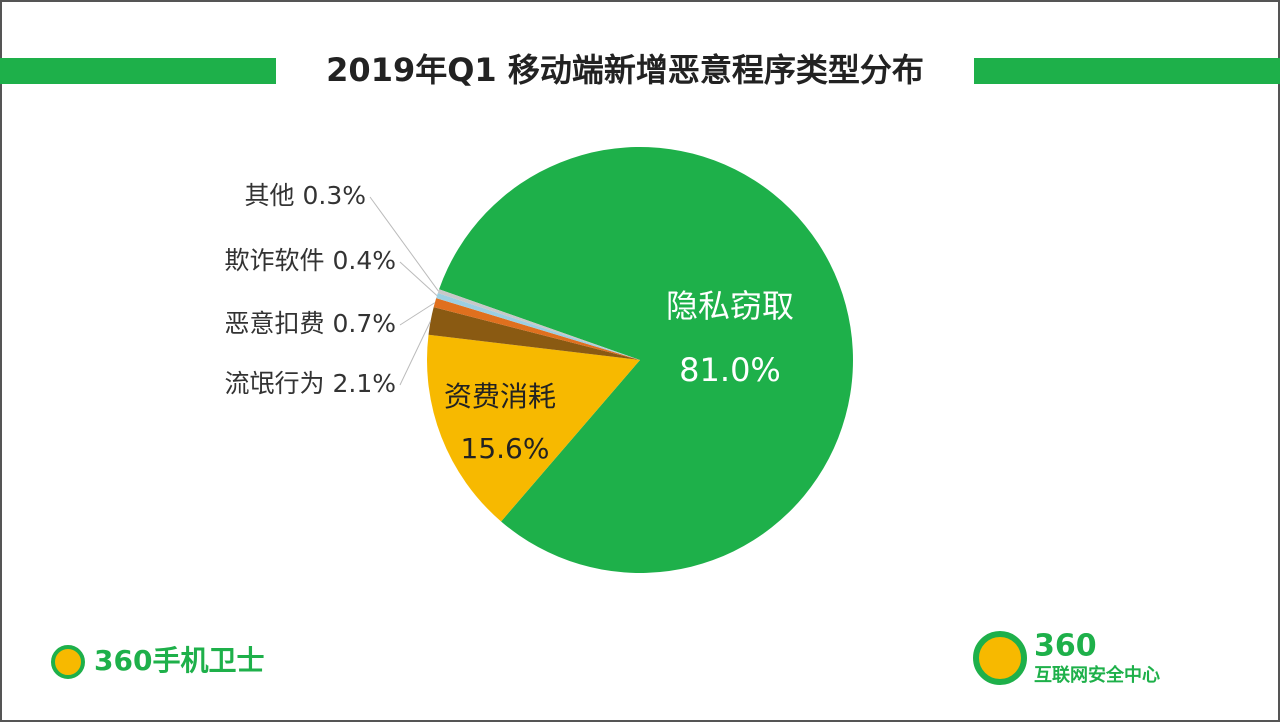  I want to click on slice-label: 欺诈软件, so click(274, 260).